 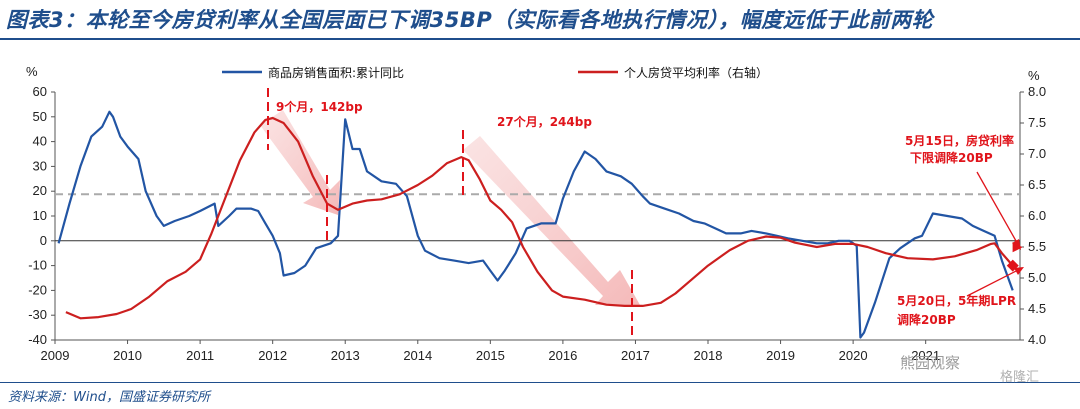 What do you see at coordinates (1037, 308) in the screenshot?
I see `right-tick-label: 4.5` at bounding box center [1037, 308].